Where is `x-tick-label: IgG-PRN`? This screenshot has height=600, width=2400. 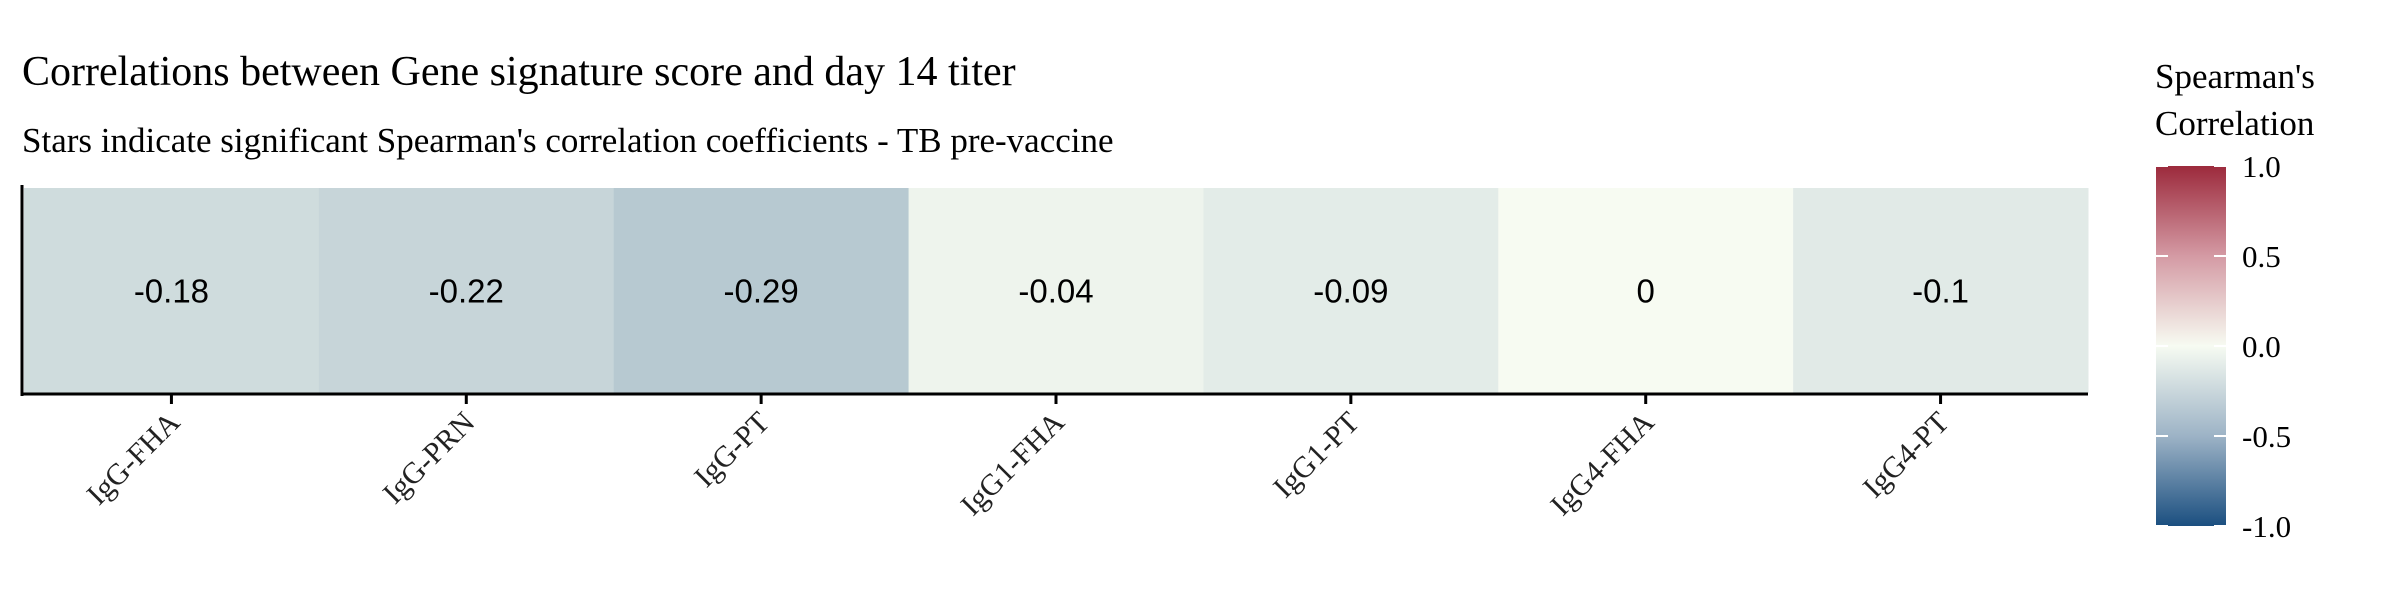
x-tick-label: IgG-PRN is located at coordinates (429, 458).